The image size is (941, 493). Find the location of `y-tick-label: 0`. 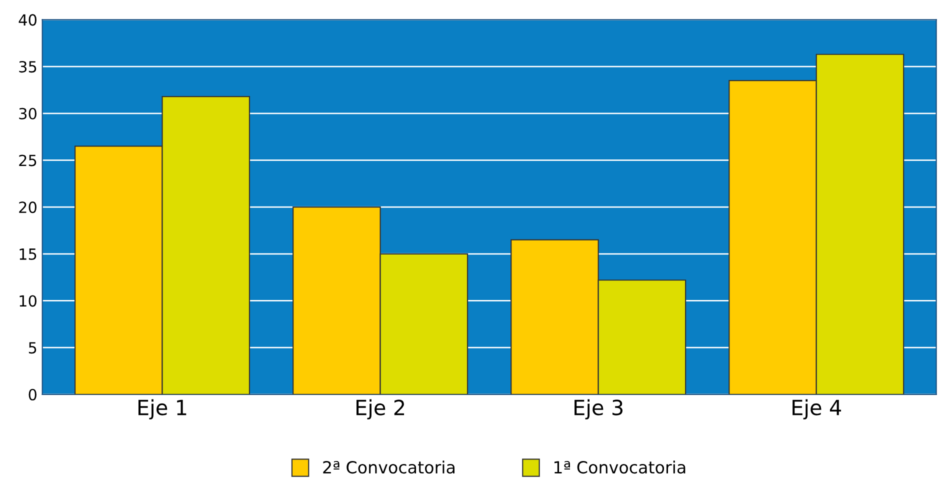

y-tick-label: 0 is located at coordinates (32, 394).